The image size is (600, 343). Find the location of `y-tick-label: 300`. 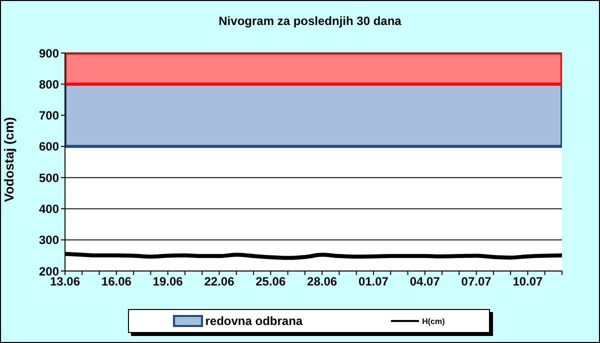

y-tick-label: 300 is located at coordinates (49, 240).